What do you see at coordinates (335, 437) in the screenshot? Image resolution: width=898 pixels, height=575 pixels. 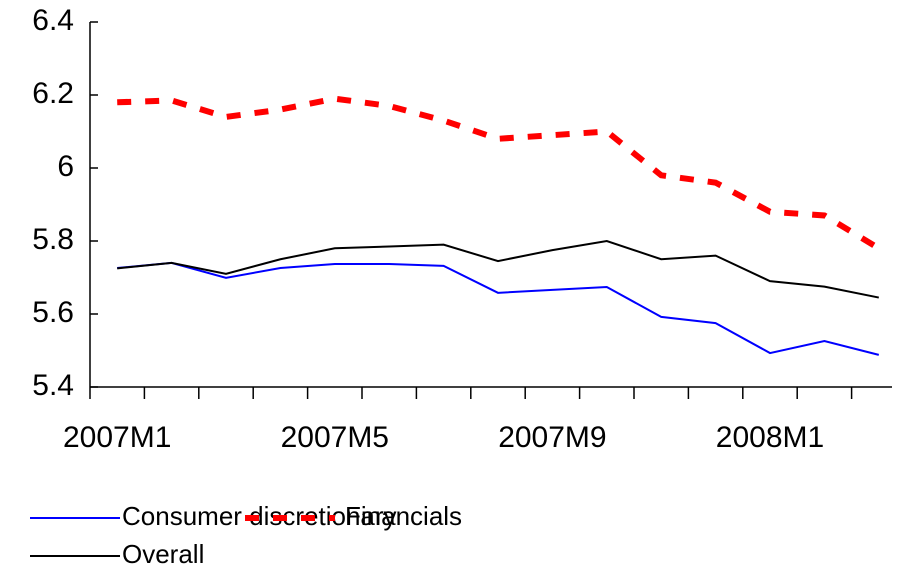 I see `x-tick-label: 2007M5` at bounding box center [335, 437].